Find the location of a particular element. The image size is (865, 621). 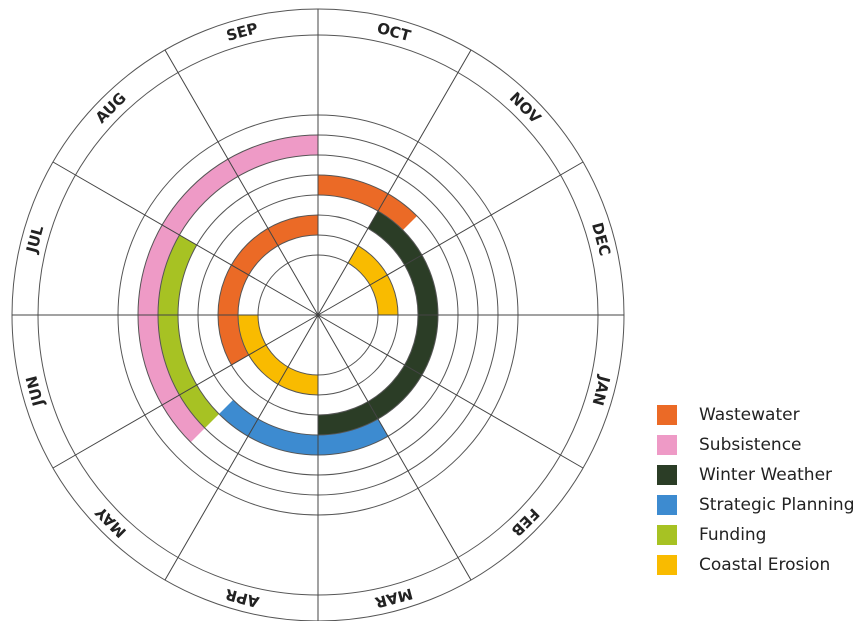

legend-item-subsistence: Subsistence is located at coordinates (755, 445).